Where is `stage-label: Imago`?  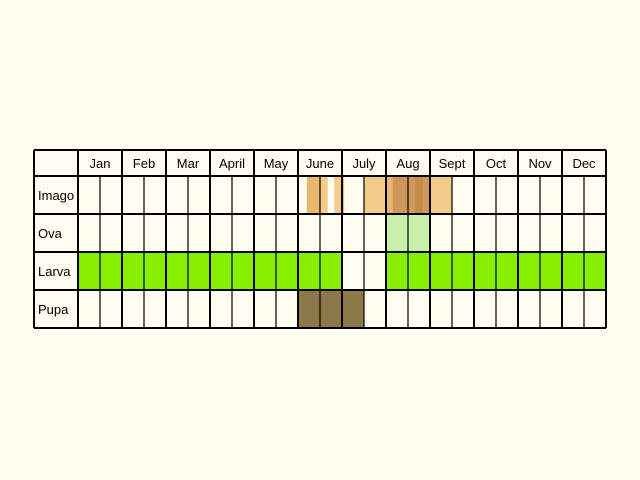
stage-label: Imago is located at coordinates (56, 195).